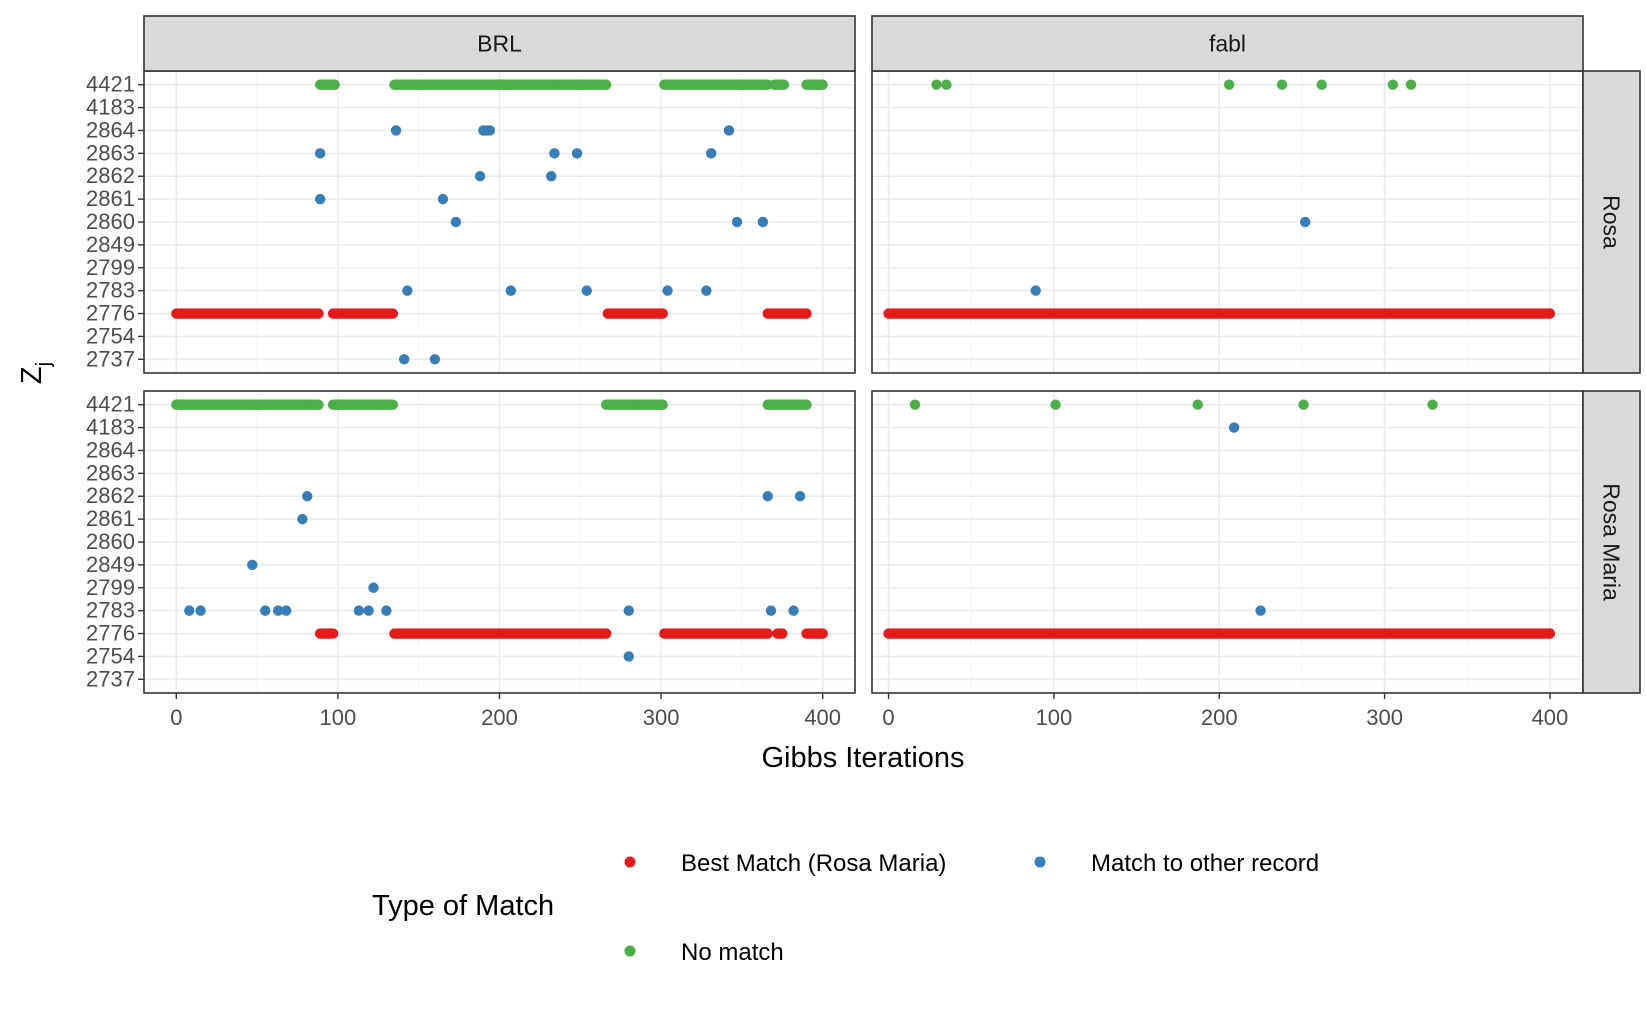 This screenshot has width=1646, height=1015. Describe the element at coordinates (499, 530) in the screenshot. I see `panel-brl-rosa-maria-points` at that location.